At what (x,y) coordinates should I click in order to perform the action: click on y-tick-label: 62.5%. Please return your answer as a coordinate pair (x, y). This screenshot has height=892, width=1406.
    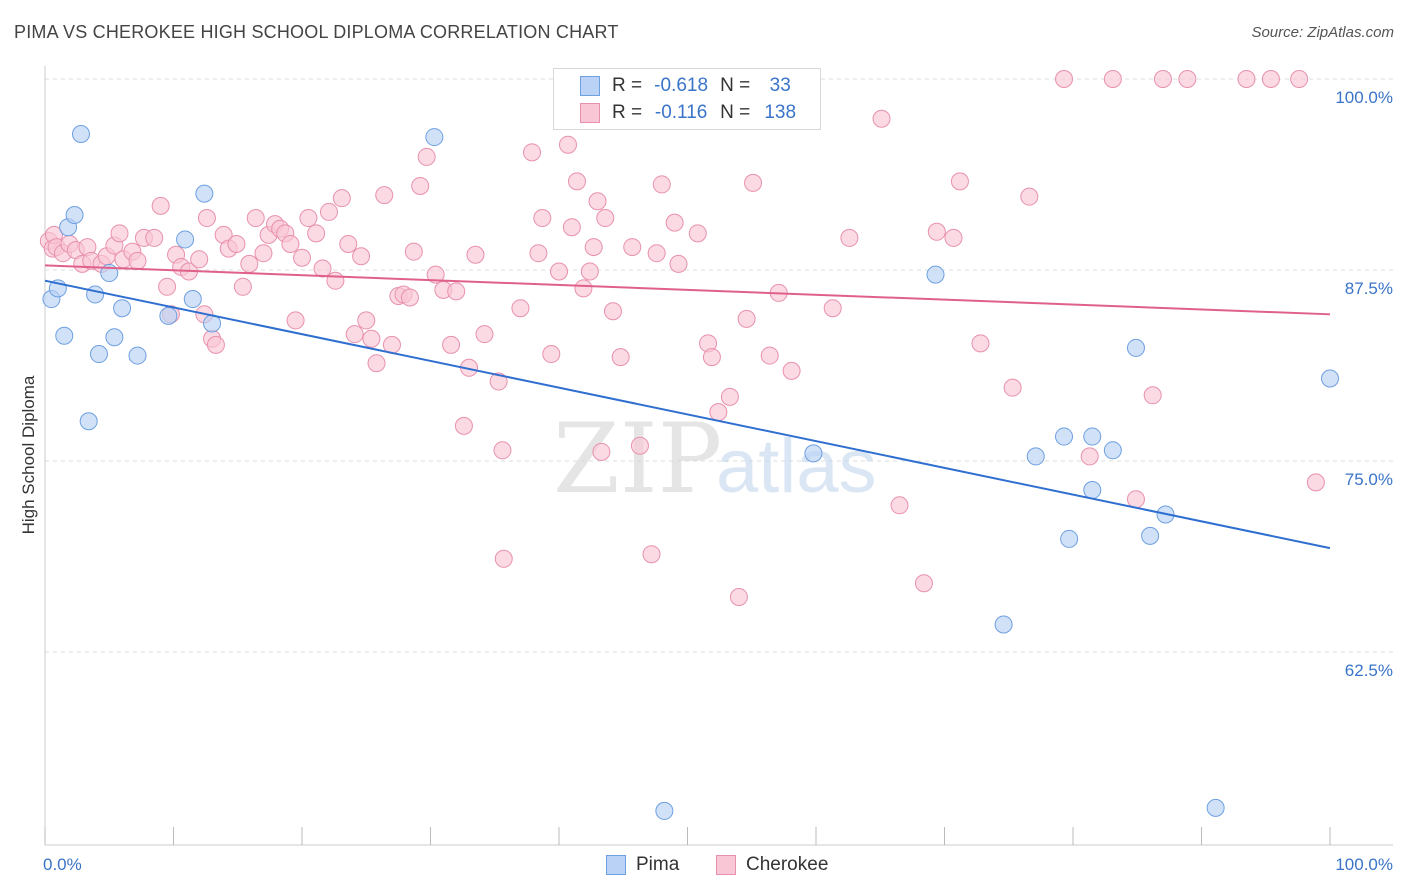
    Looking at the image, I should click on (1369, 670).